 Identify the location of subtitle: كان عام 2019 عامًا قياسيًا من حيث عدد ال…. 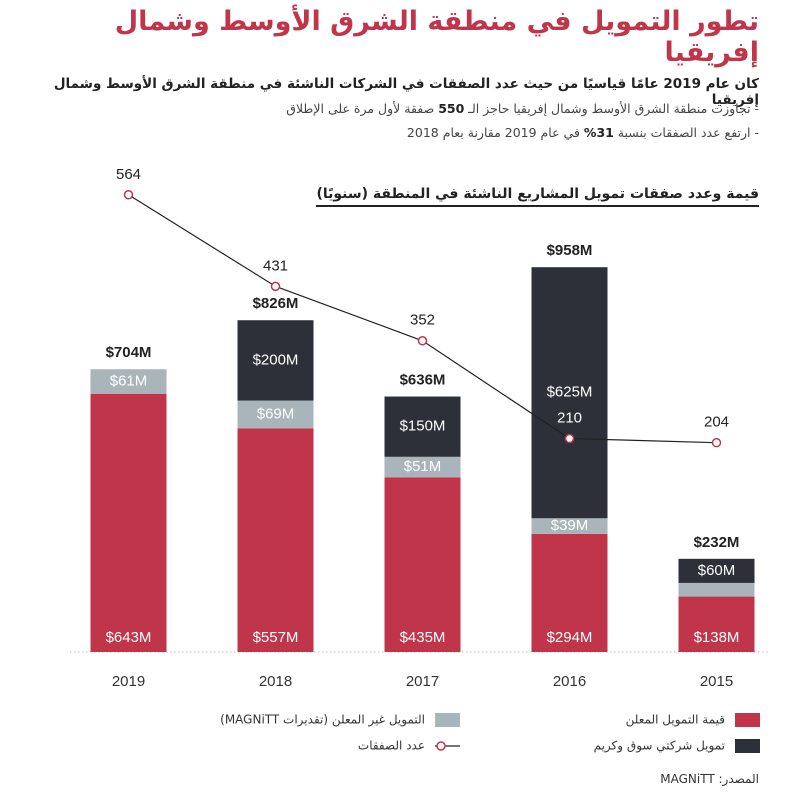
(406, 92).